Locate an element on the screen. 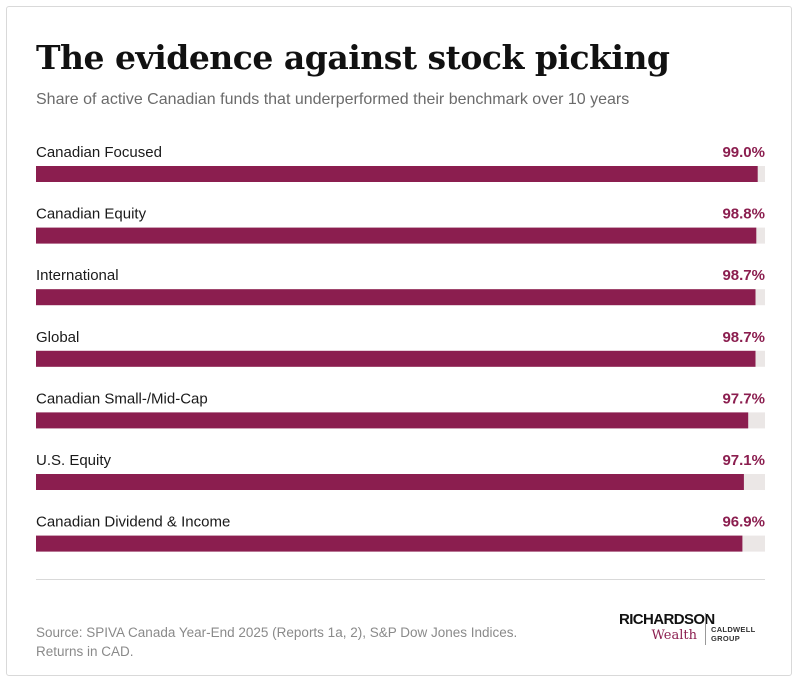 The width and height of the screenshot is (800, 683). category-label: U.S. Equity is located at coordinates (74, 460).